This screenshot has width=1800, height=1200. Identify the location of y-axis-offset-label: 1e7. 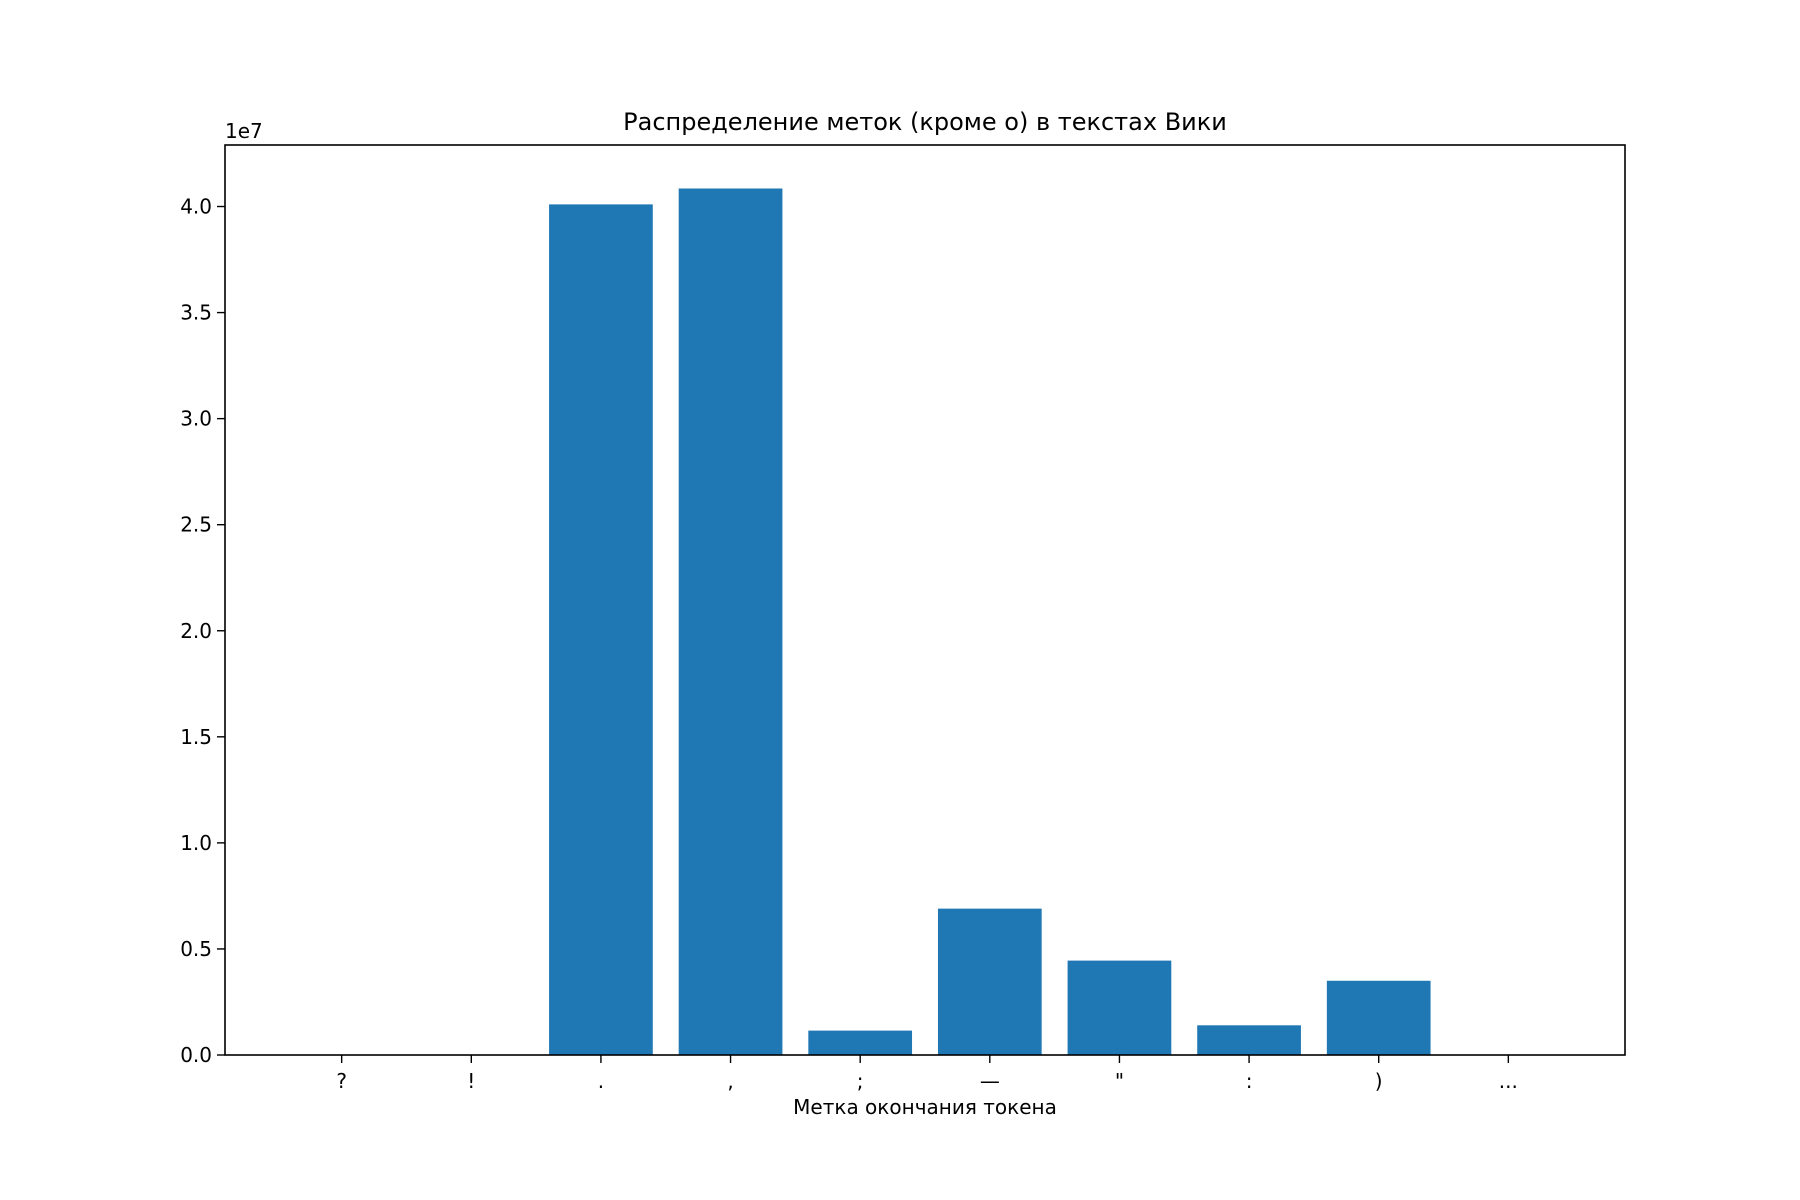
(244, 131).